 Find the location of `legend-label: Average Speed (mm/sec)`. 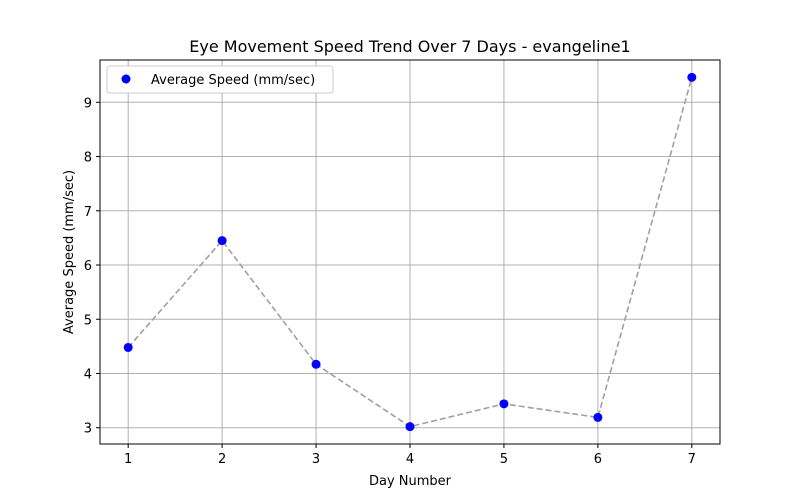

legend-label: Average Speed (mm/sec) is located at coordinates (233, 80).